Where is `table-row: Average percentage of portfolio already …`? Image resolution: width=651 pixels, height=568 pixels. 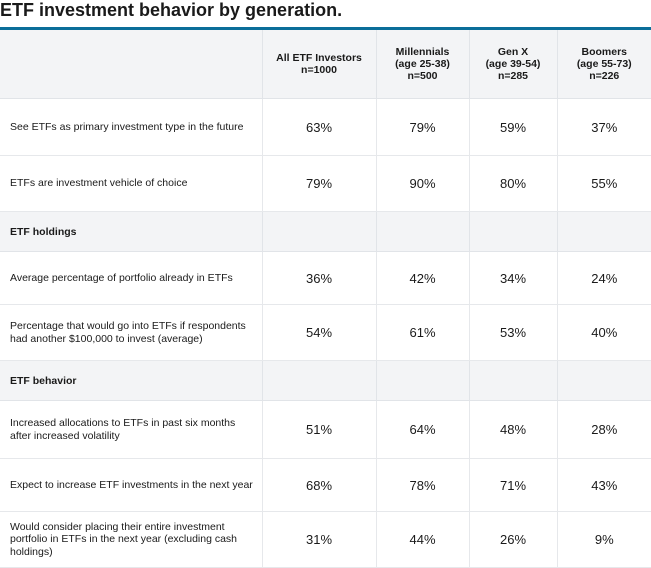 table-row: Average percentage of portfolio already … is located at coordinates (325, 278).